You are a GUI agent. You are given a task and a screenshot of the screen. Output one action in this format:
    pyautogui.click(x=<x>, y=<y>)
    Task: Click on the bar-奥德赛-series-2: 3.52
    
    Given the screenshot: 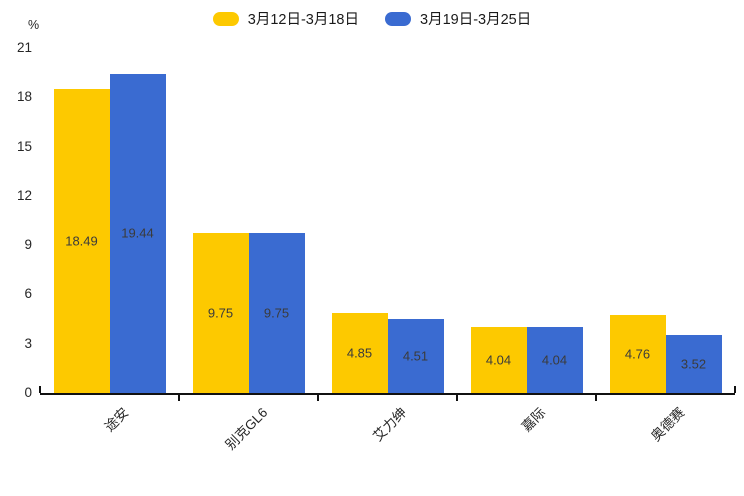 What is the action you would take?
    pyautogui.click(x=693, y=364)
    